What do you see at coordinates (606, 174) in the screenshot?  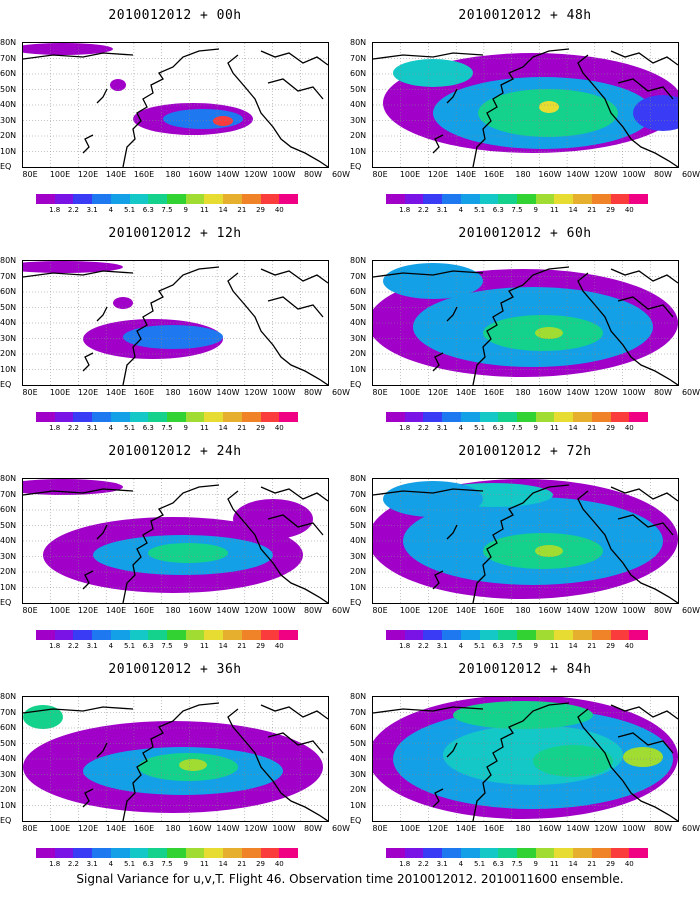 I see `longitude-label: 120W` at bounding box center [606, 174].